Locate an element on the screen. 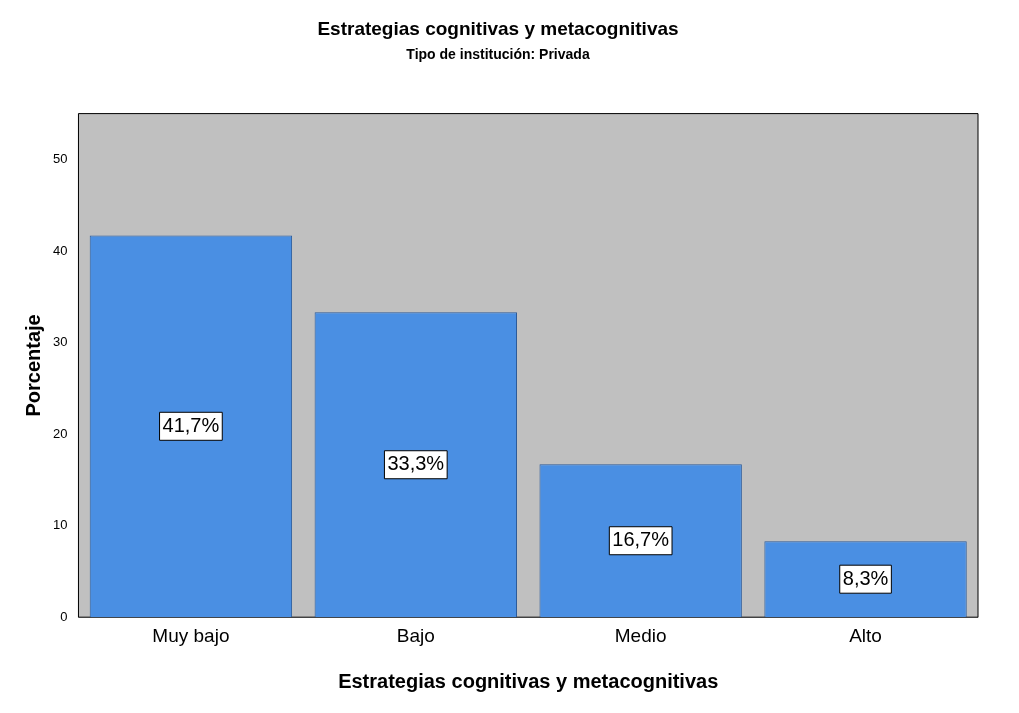 The width and height of the screenshot is (1019, 713). data-label: 8,3% is located at coordinates (865, 577).